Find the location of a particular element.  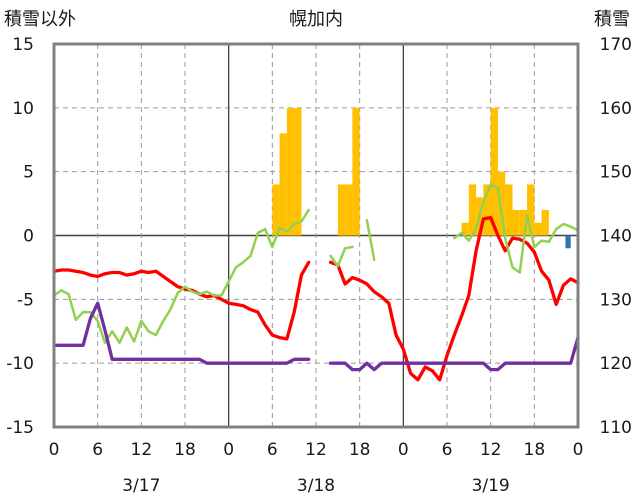

right-axis: 170 160 150 140 130 120 110 is located at coordinates (616, 236).